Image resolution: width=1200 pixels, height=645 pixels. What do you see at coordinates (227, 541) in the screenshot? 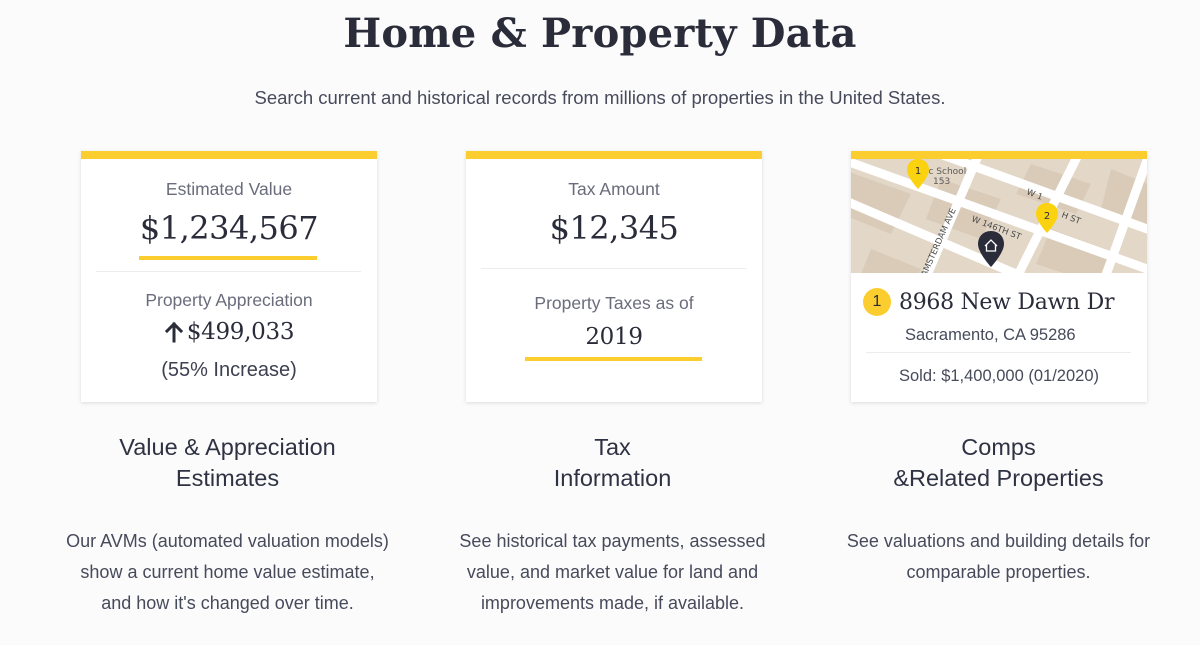
I see `feature-desc-line: Our AVMs (automated valuation models)` at bounding box center [227, 541].